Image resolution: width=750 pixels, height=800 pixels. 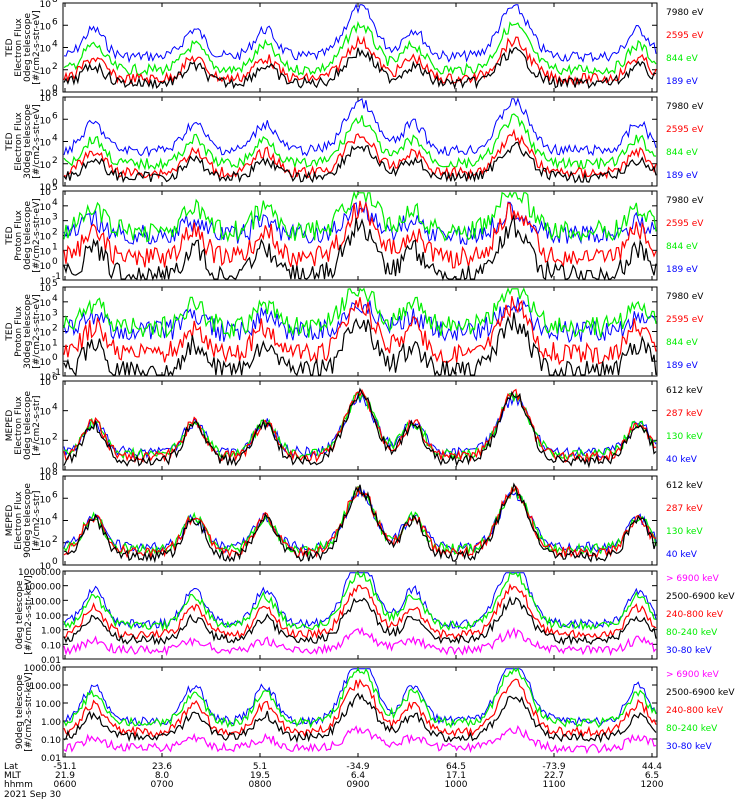 What do you see at coordinates (684, 437) in the screenshot?
I see `legend-entry: 130 keV` at bounding box center [684, 437].